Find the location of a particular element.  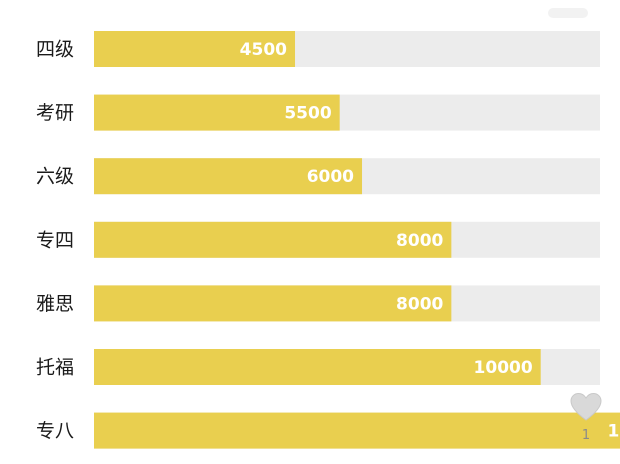

top-handle is located at coordinates (568, 13).